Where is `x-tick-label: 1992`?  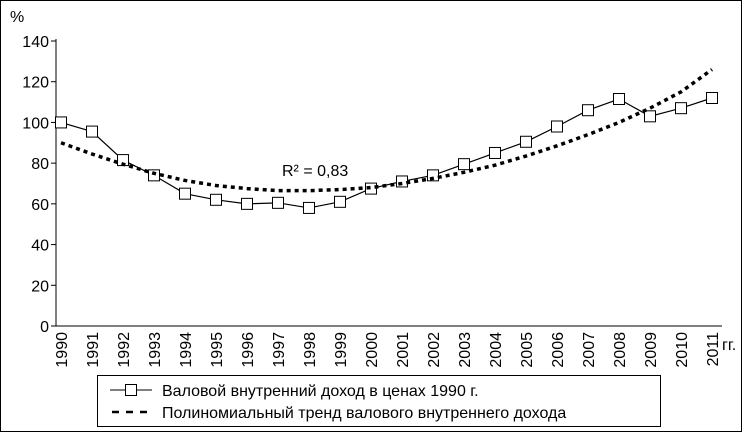
x-tick-label: 1992 is located at coordinates (124, 350).